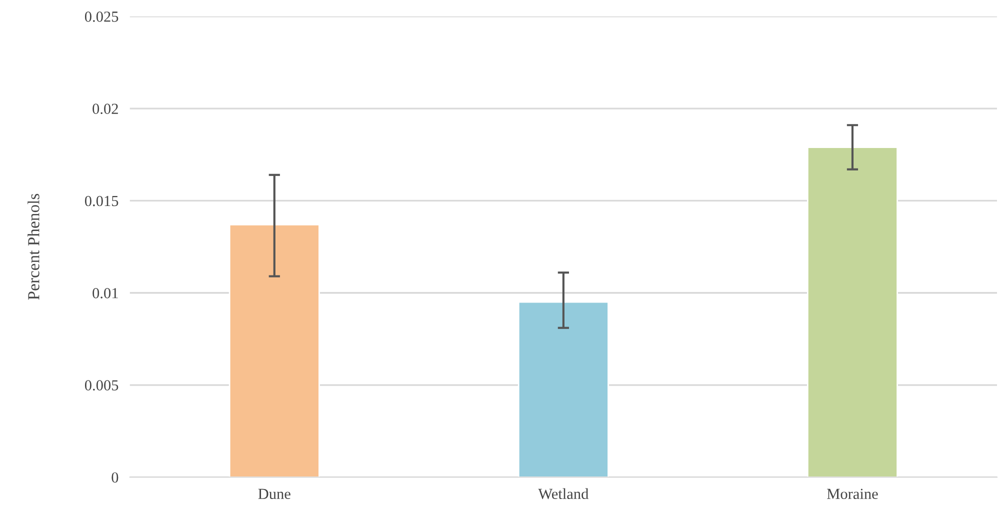  Describe the element at coordinates (105, 109) in the screenshot. I see `y-tick-label: 0.02` at that location.